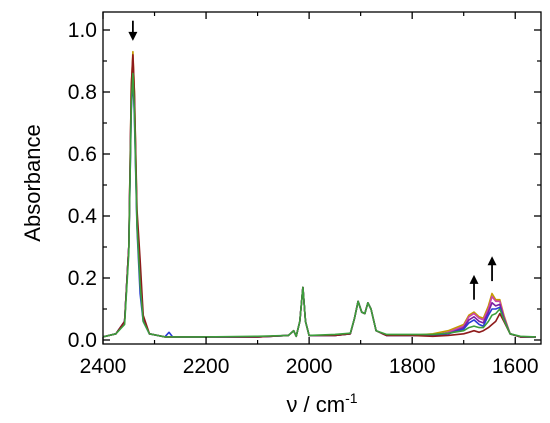 This screenshot has width=550, height=423. I want to click on x-tick-label: 2200, so click(206, 366).